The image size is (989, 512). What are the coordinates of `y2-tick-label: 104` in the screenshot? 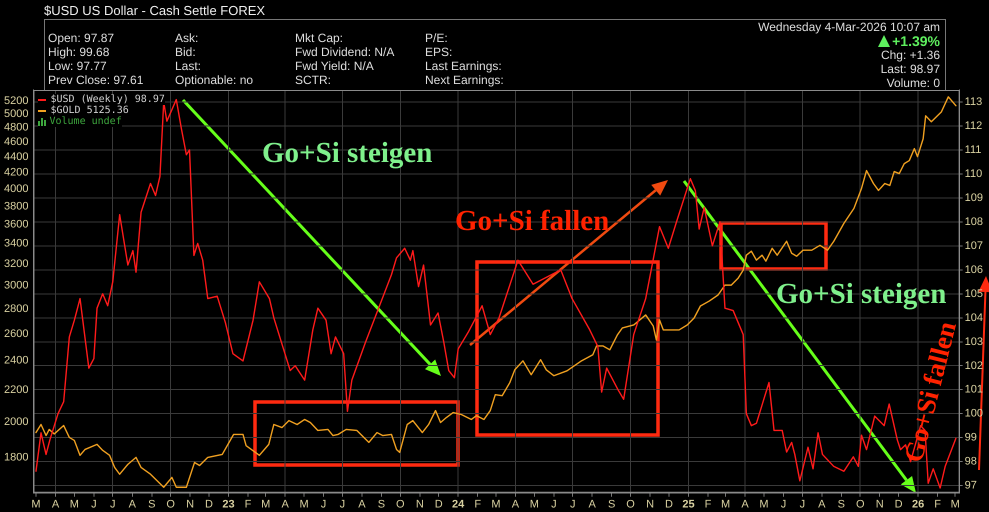 It's located at (974, 318).